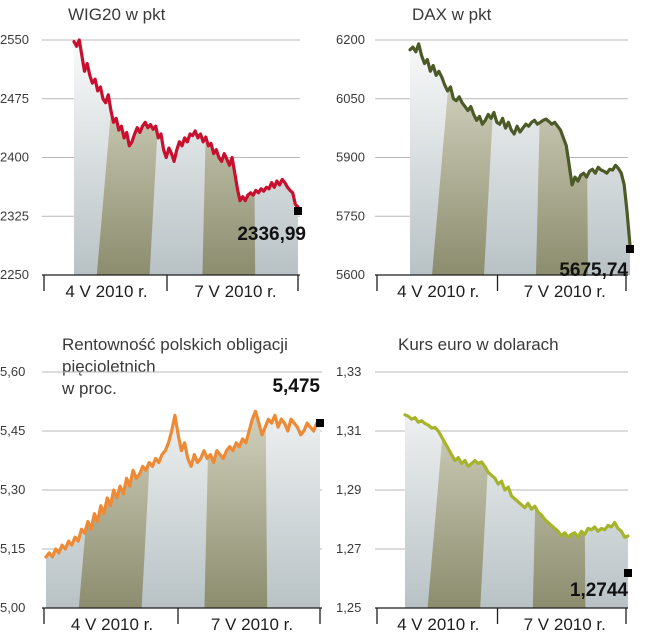  What do you see at coordinates (296, 386) in the screenshot?
I see `last-value-label: 5,475` at bounding box center [296, 386].